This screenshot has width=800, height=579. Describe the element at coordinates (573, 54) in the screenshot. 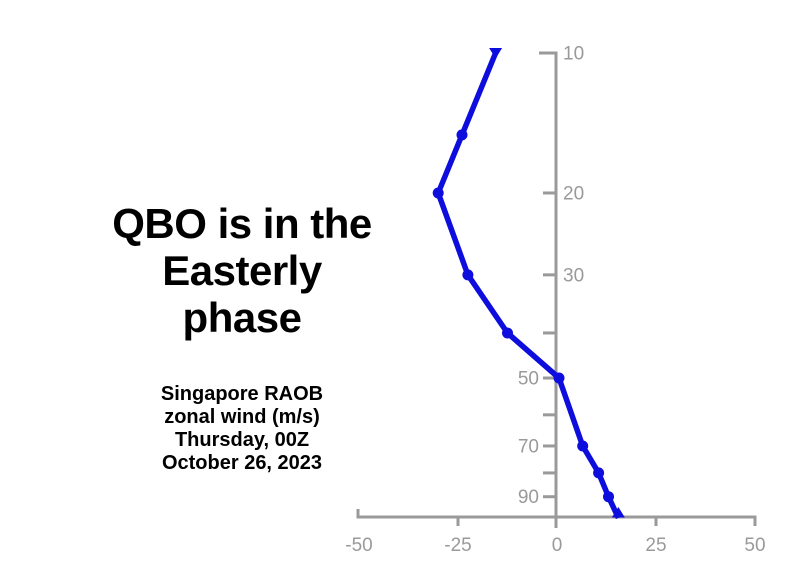

I see `y-tick-label: 10` at that location.